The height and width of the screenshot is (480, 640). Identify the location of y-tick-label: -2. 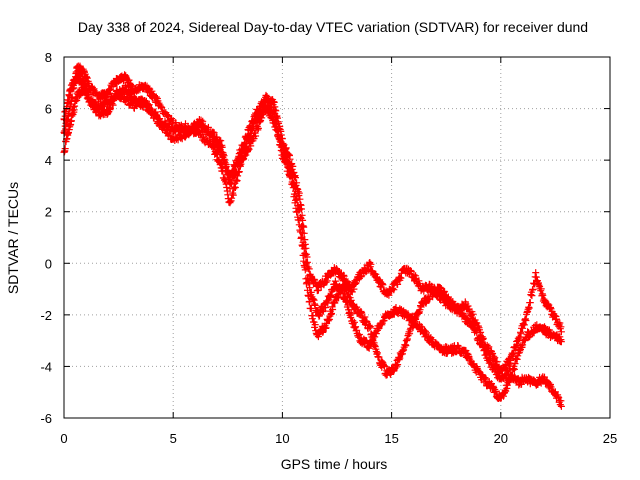
(46, 315).